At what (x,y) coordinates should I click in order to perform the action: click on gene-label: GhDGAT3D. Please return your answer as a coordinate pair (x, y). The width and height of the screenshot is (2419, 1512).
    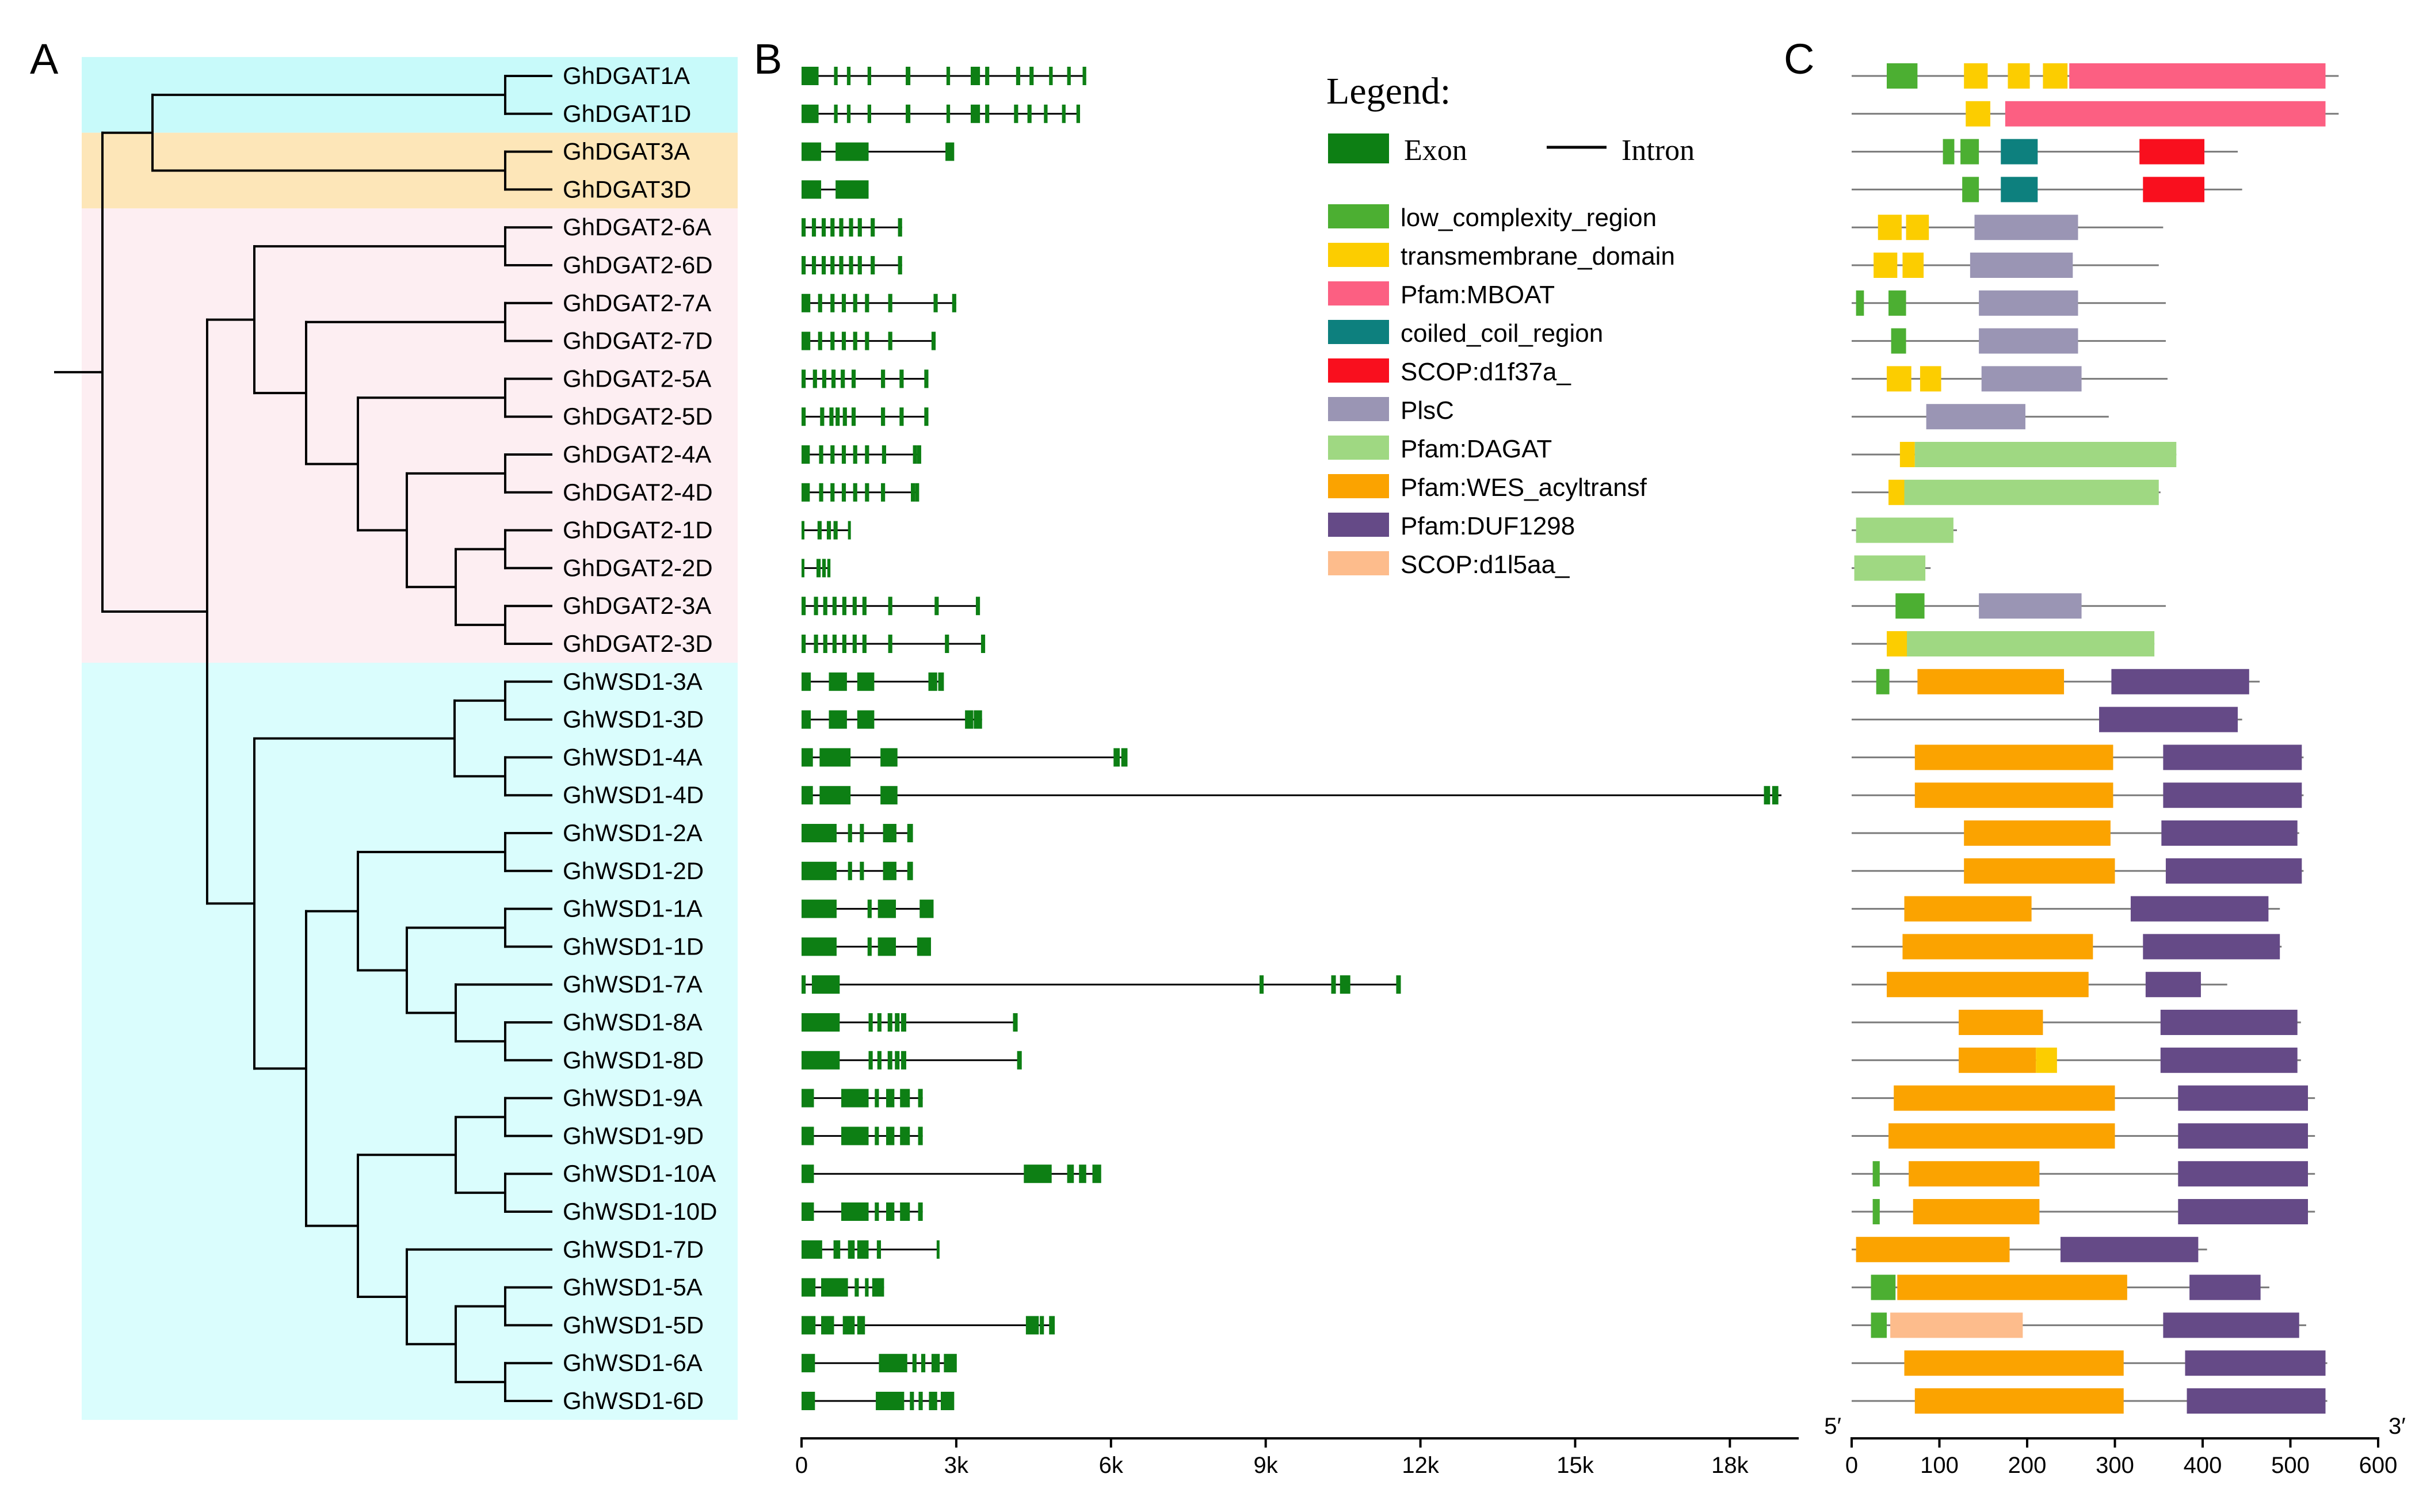
    Looking at the image, I should click on (627, 189).